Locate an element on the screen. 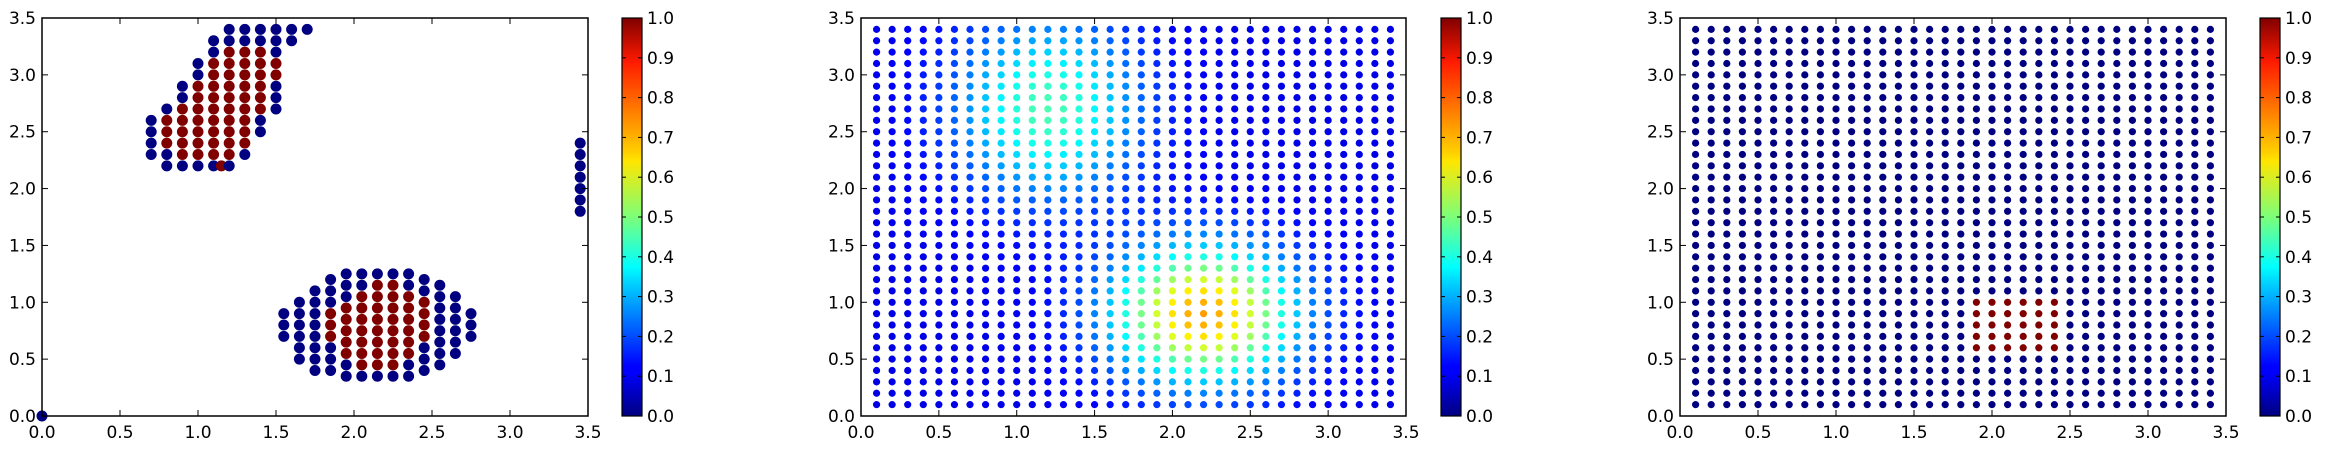 This screenshot has width=2326, height=452. colorbar-tick-label: 0.8 is located at coordinates (660, 99).